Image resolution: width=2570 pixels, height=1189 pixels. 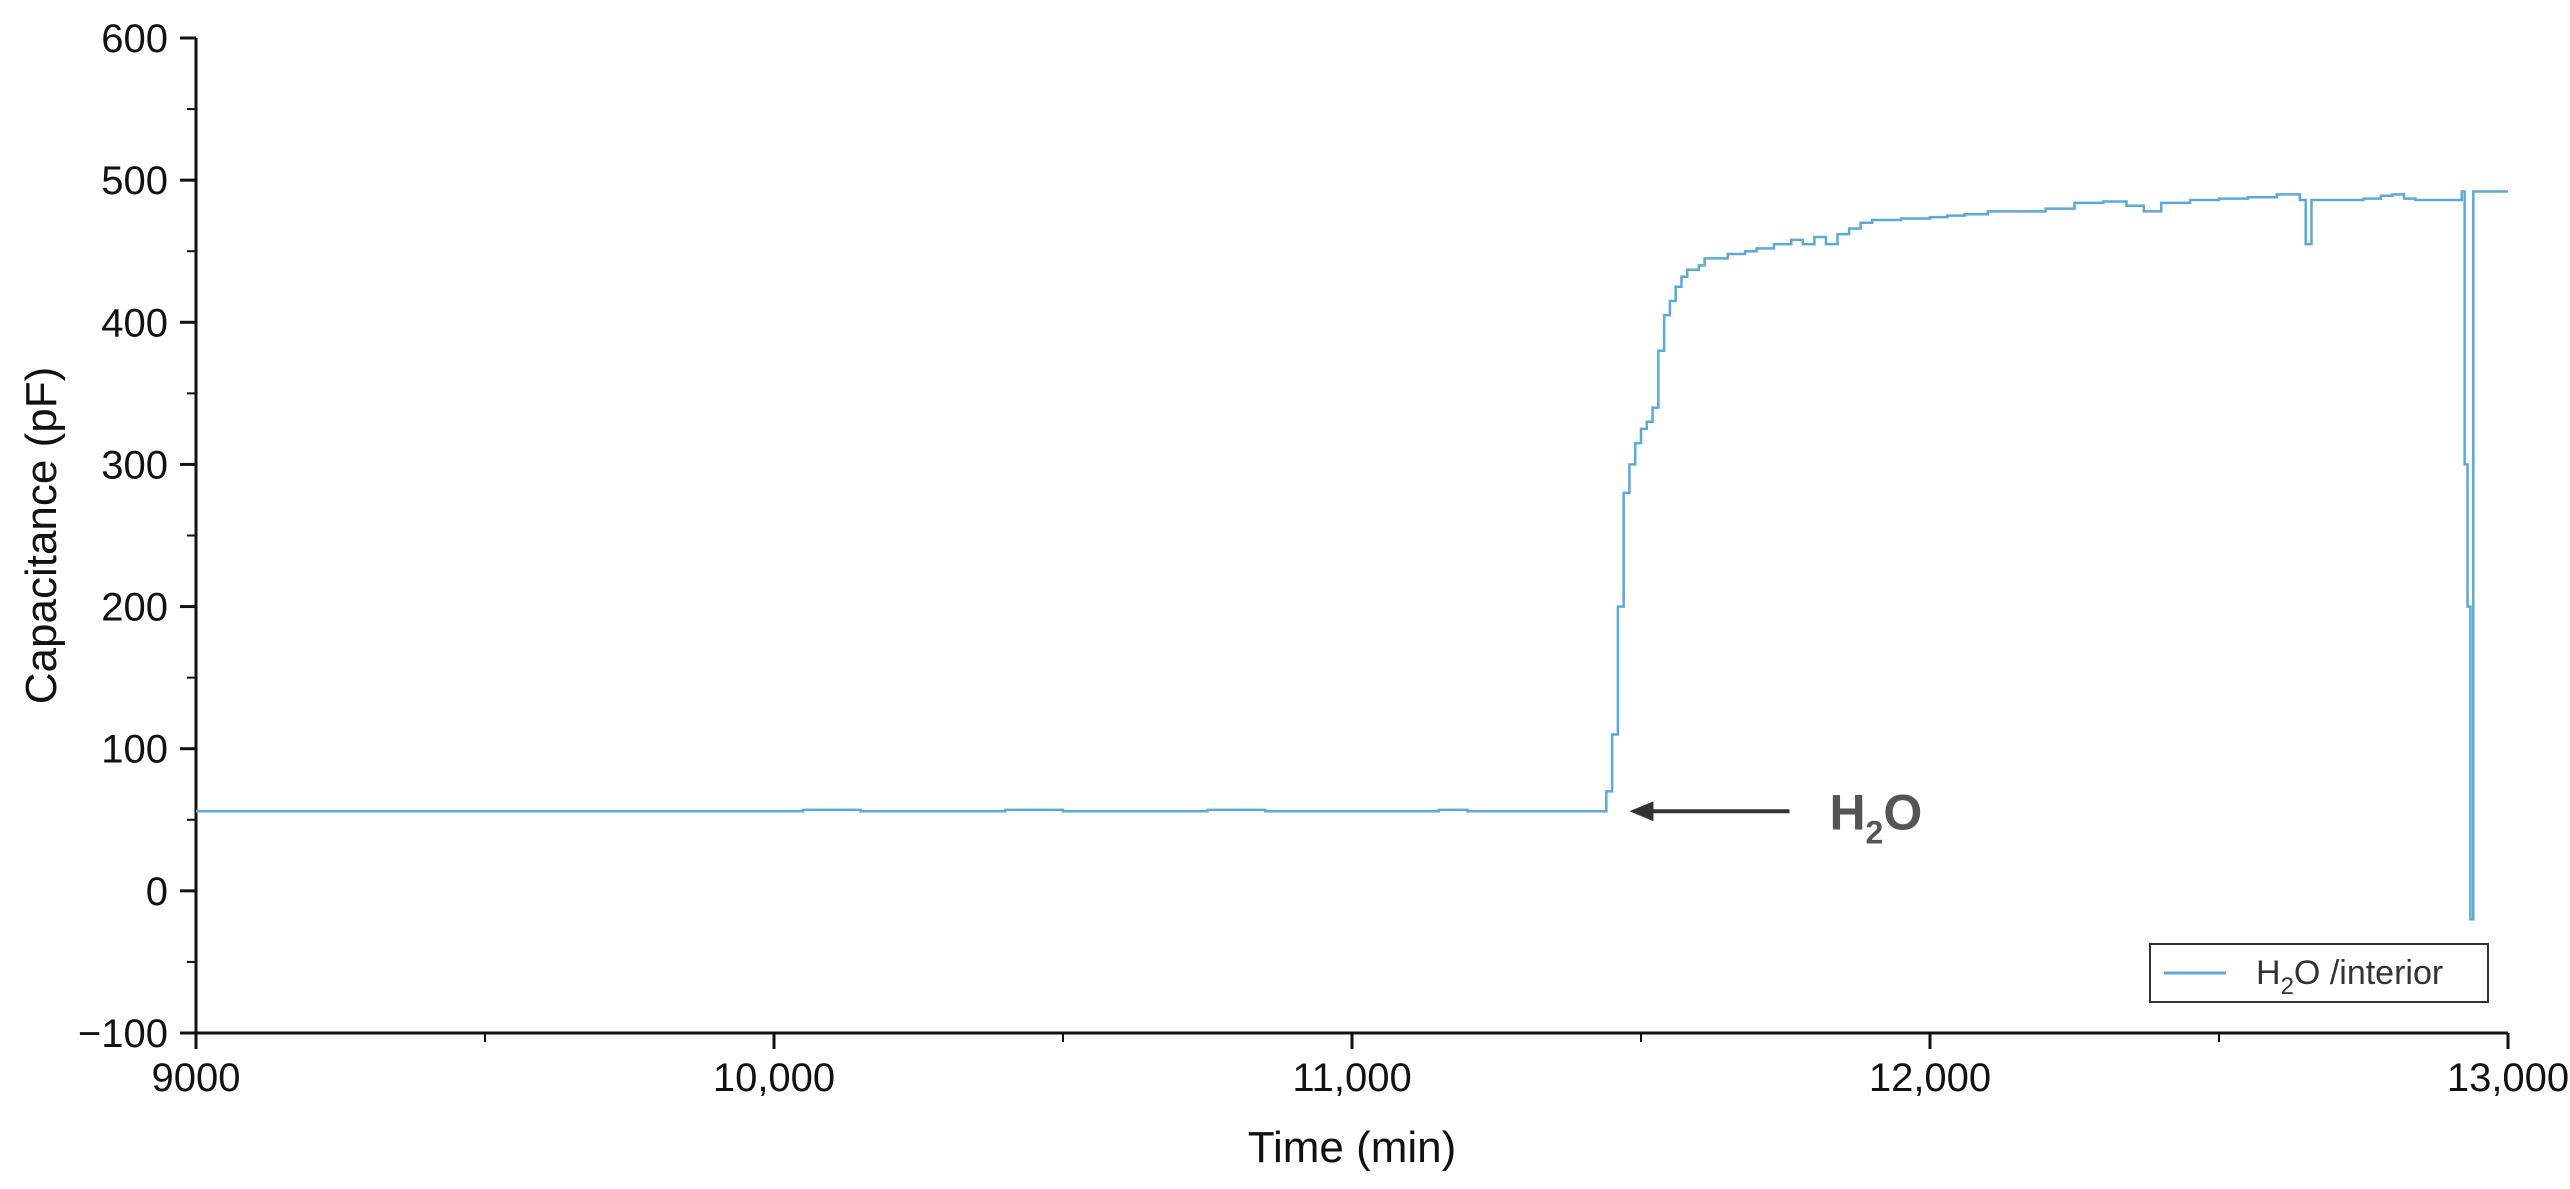 What do you see at coordinates (774, 1078) in the screenshot?
I see `x-tick-label: 10,000` at bounding box center [774, 1078].